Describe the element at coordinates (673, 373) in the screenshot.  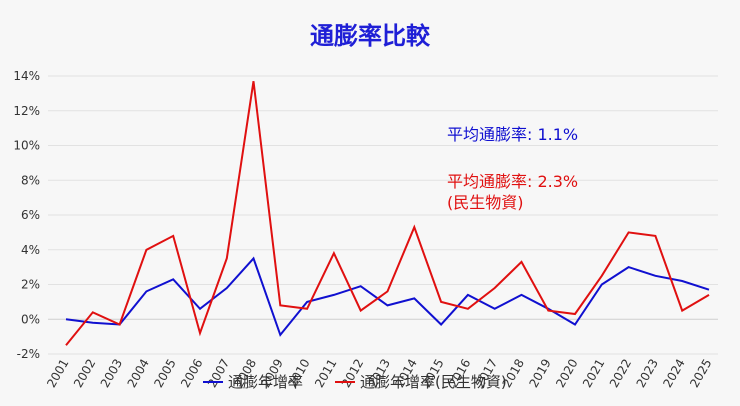
I see `x-tick-label: 2024` at that location.